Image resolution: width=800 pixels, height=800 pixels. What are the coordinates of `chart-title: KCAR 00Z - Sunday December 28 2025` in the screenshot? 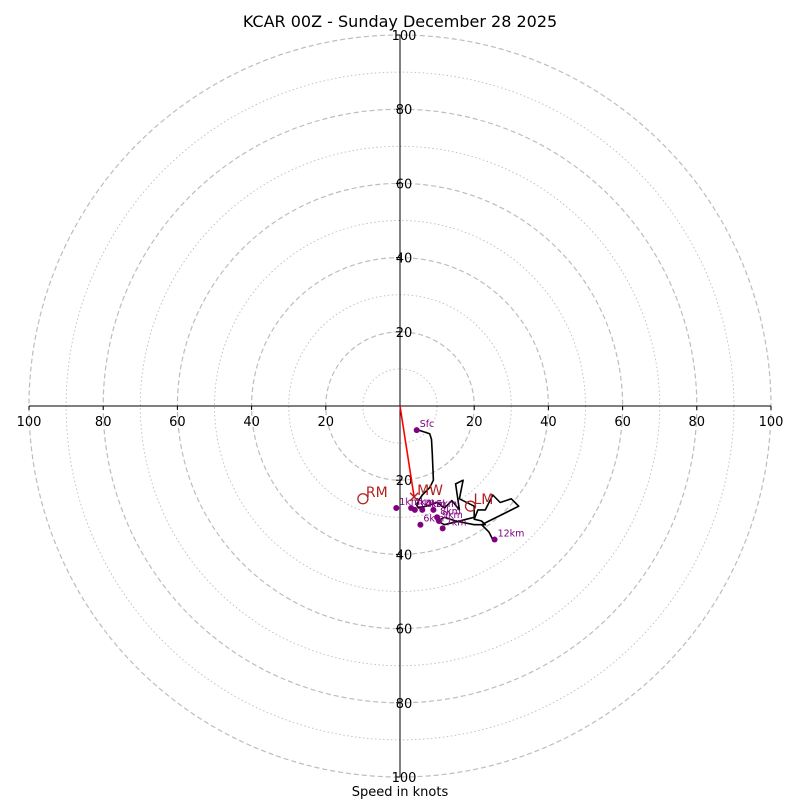 It's located at (400, 21).